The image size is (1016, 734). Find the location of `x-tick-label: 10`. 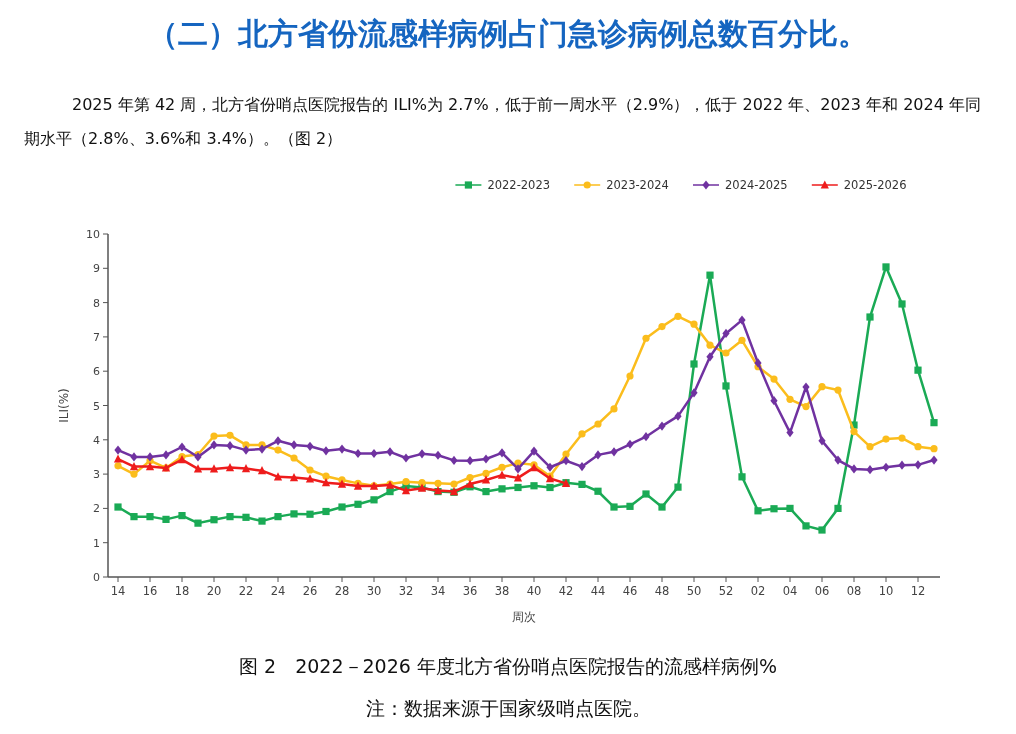

x-tick-label: 10 is located at coordinates (886, 591).